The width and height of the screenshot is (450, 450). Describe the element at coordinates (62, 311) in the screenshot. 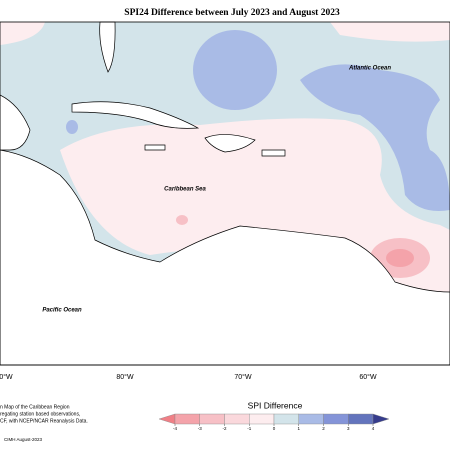

I see `ocean-label: Pacific Ocean` at that location.